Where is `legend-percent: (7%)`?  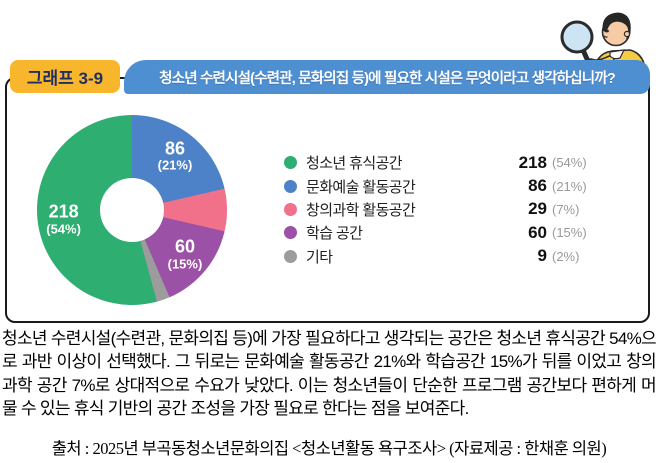
legend-percent: (7%) is located at coordinates (566, 209).